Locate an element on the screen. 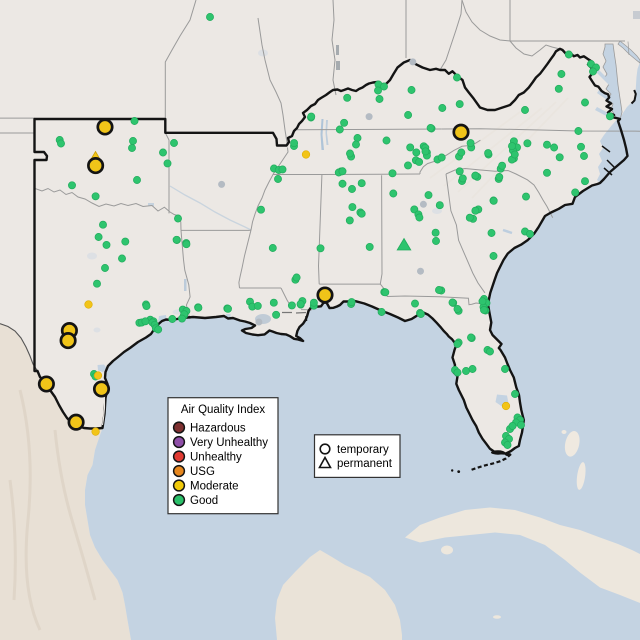 This screenshot has width=640, height=640. svg-text: temporary is located at coordinates (363, 450).